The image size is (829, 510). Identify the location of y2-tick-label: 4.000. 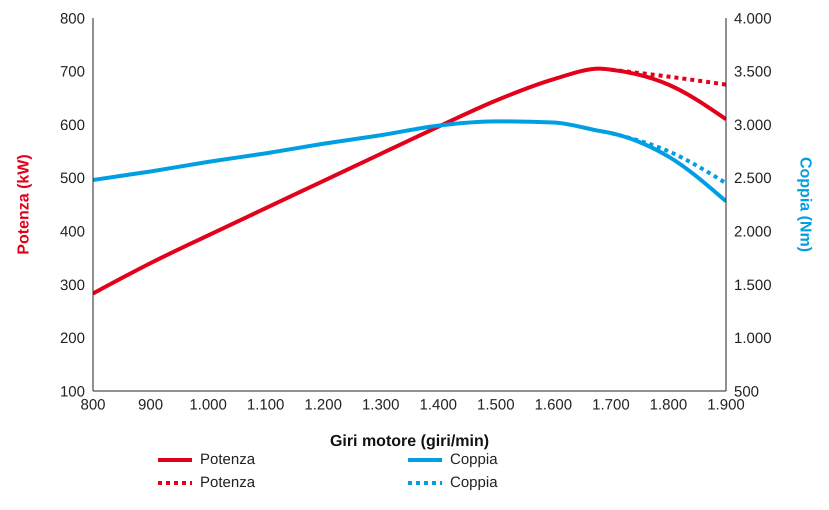
(753, 19).